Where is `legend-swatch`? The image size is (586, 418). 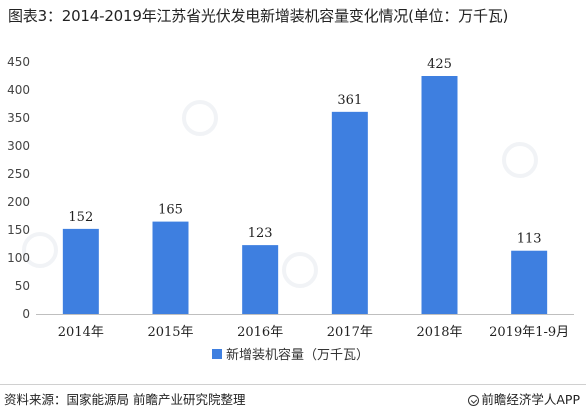
legend-swatch is located at coordinates (217, 354).